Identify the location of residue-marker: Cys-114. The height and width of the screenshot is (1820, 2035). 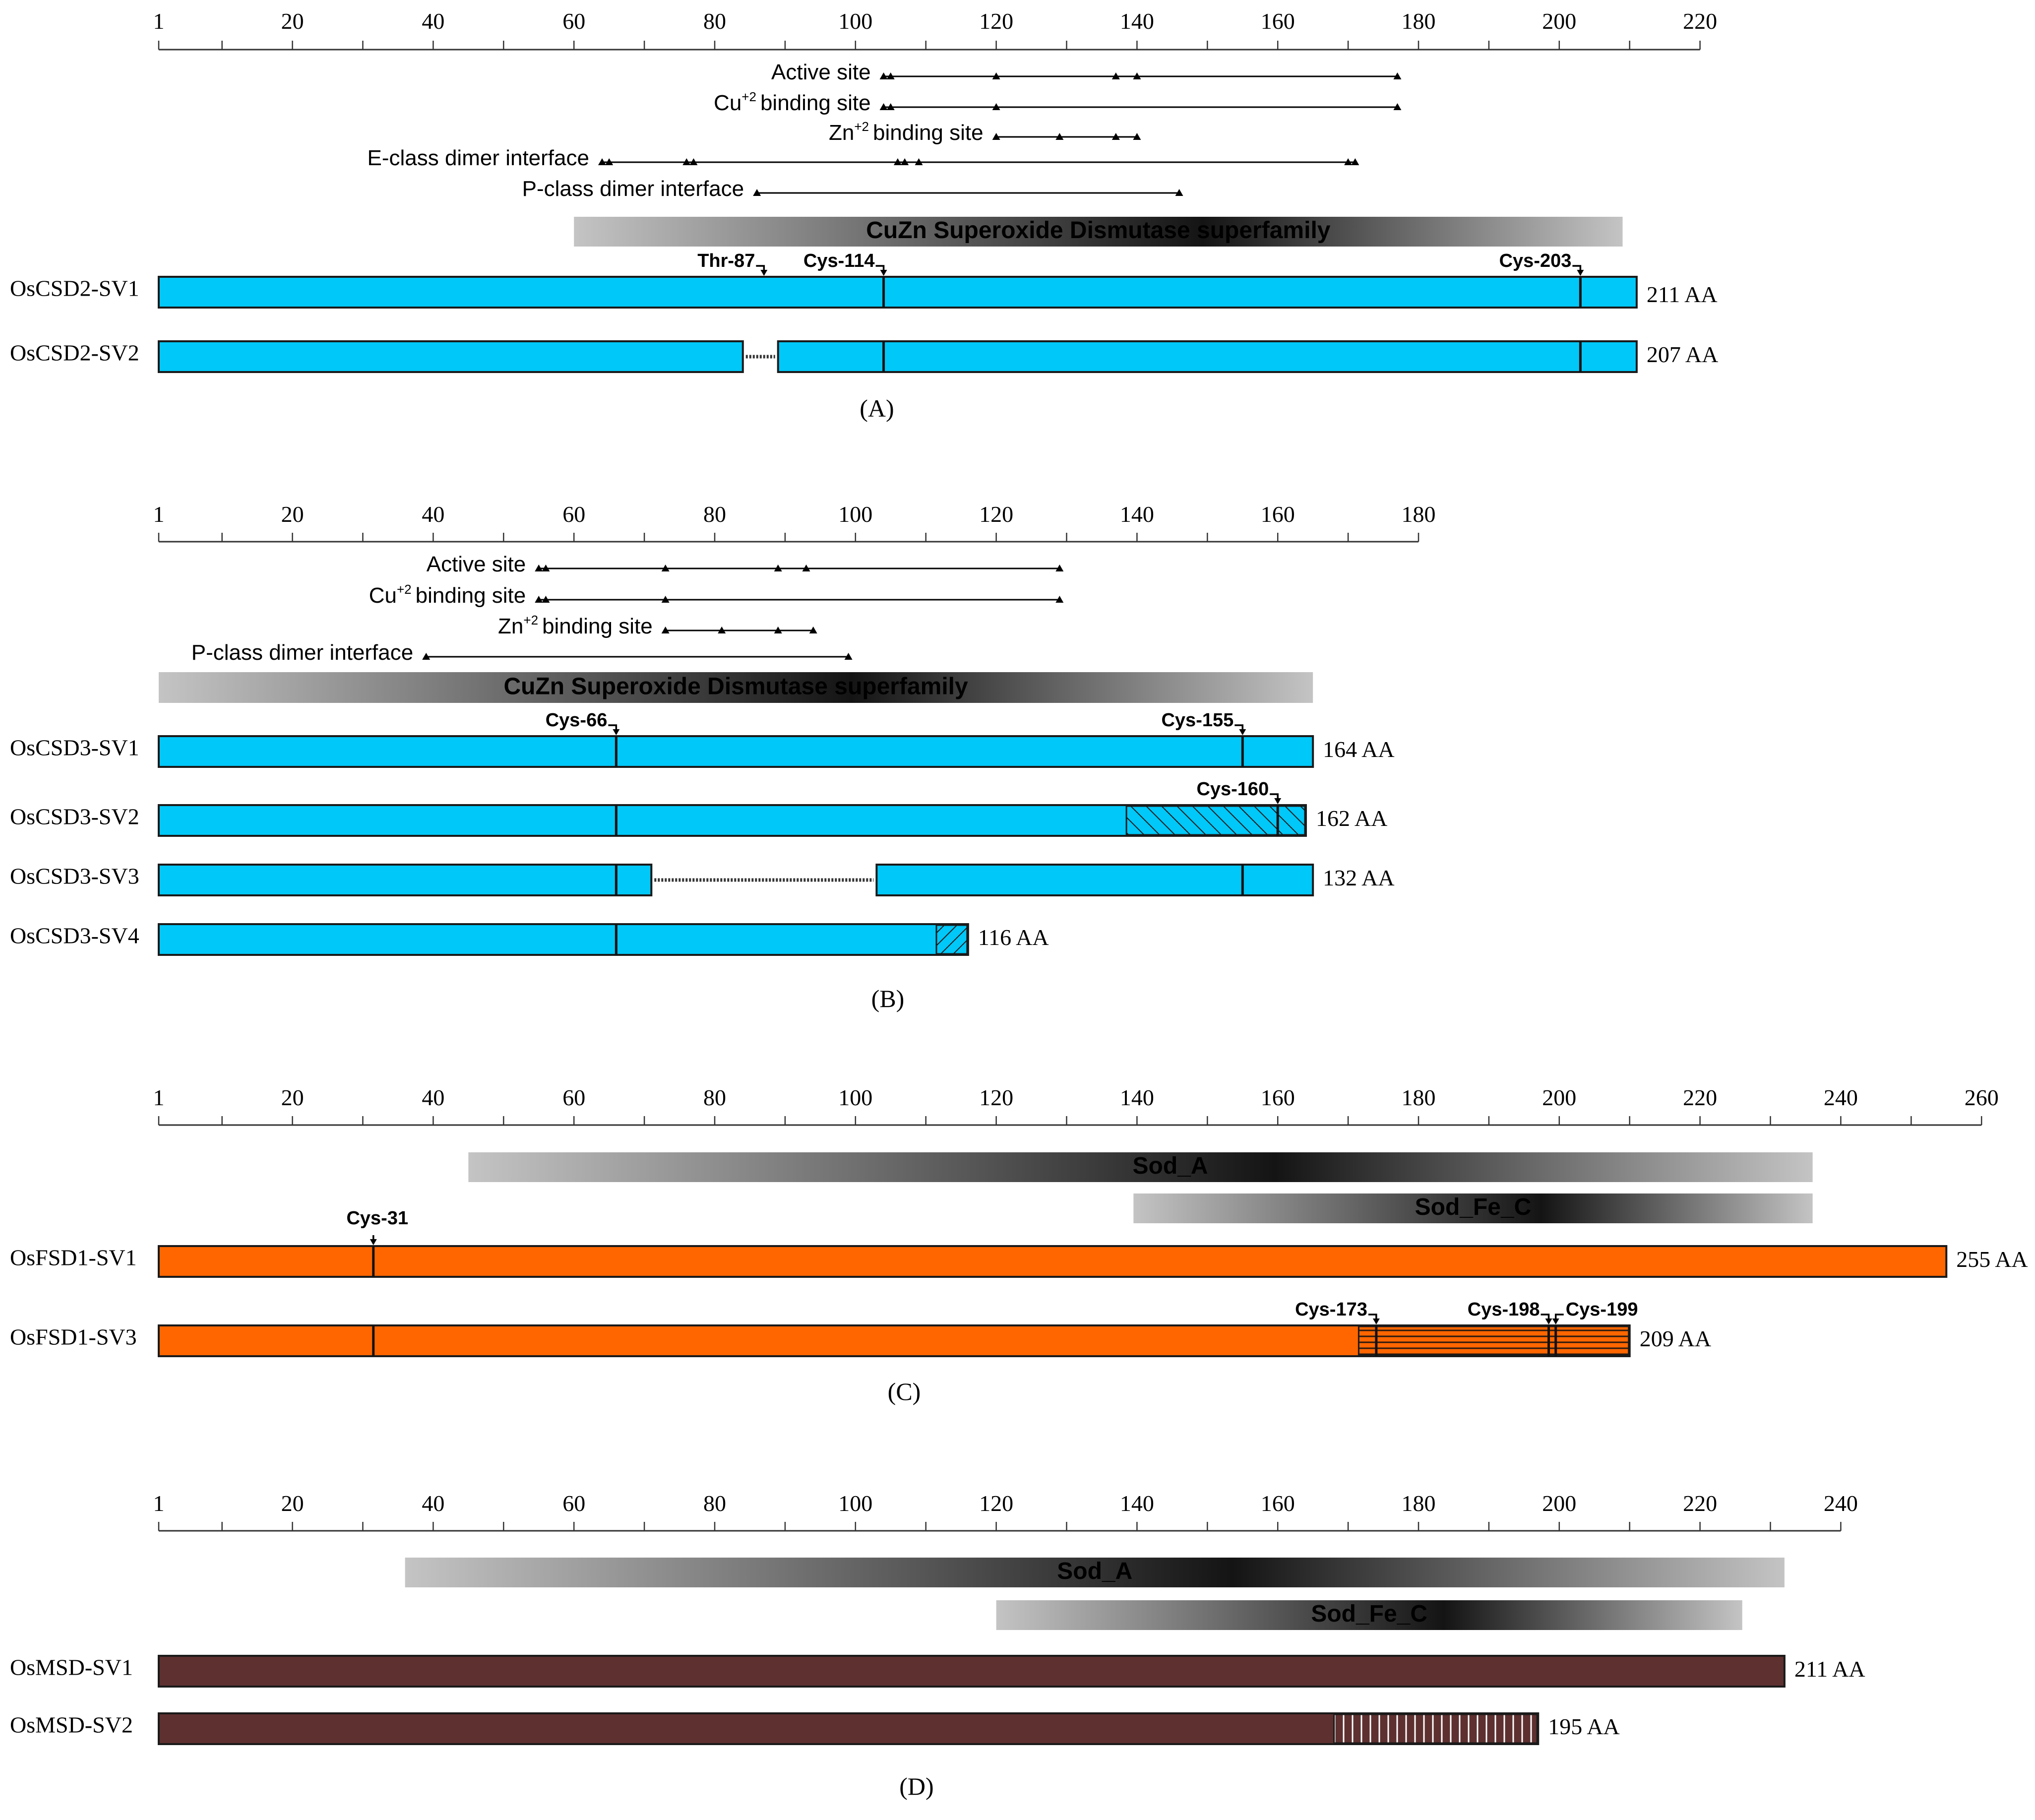
(845, 263).